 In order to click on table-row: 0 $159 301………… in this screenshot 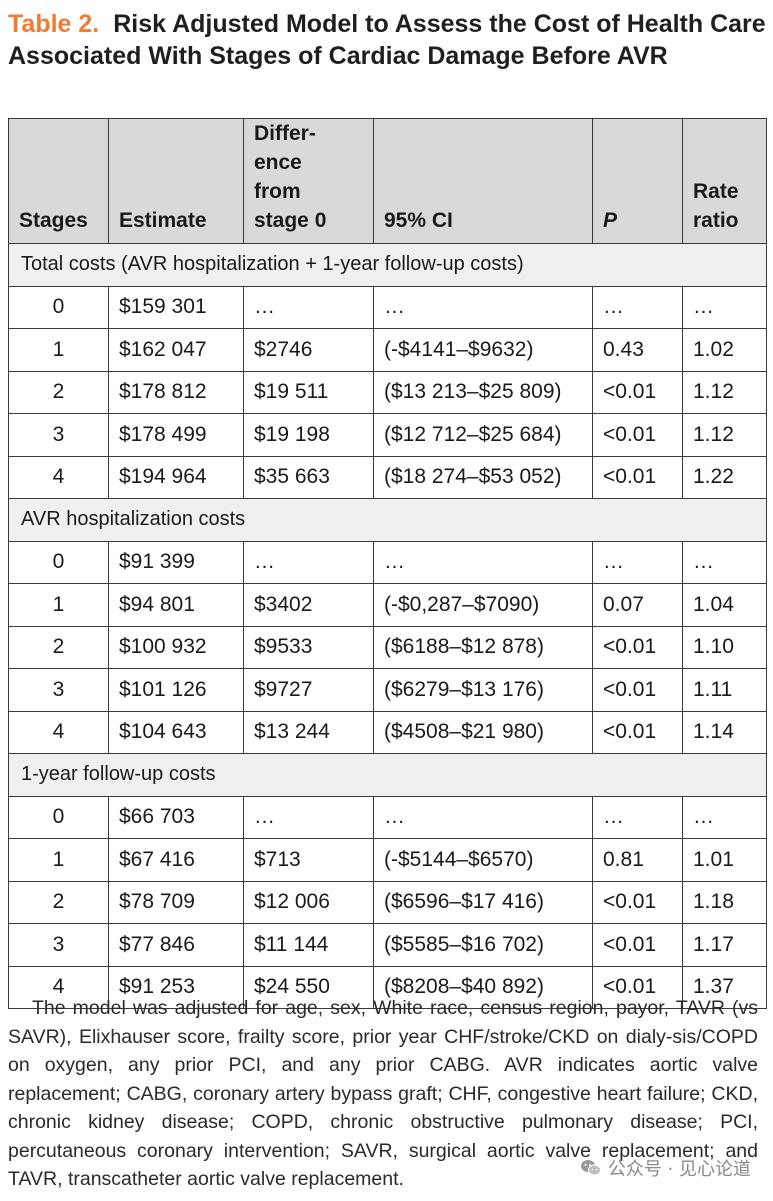, I will do `click(387, 307)`.